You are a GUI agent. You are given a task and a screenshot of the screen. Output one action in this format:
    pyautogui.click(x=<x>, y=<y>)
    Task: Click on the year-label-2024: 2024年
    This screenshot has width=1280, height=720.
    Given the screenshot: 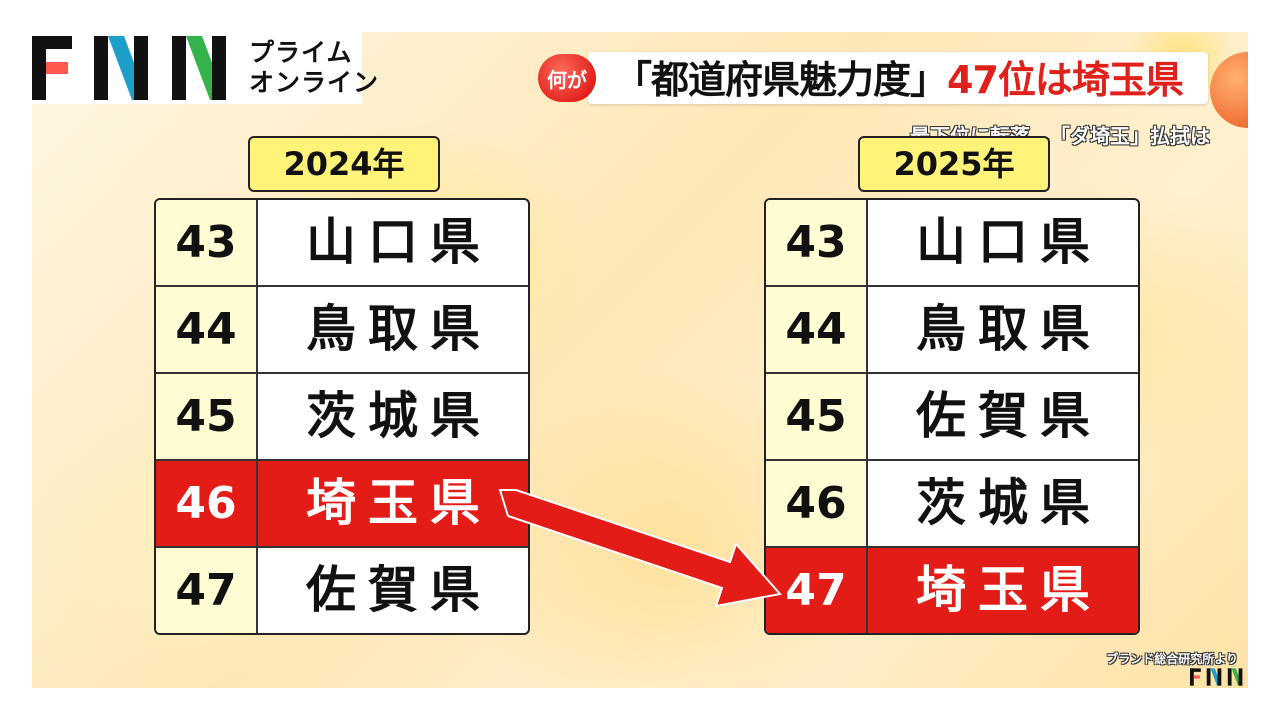 What is the action you would take?
    pyautogui.click(x=344, y=164)
    